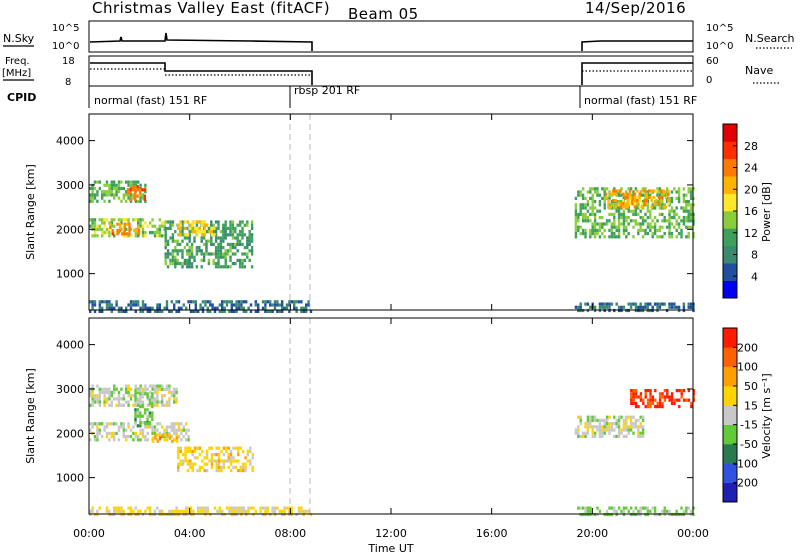 The image size is (800, 558). What do you see at coordinates (70, 433) in the screenshot?
I see `velocity-ytick-label-2: 2000` at bounding box center [70, 433].